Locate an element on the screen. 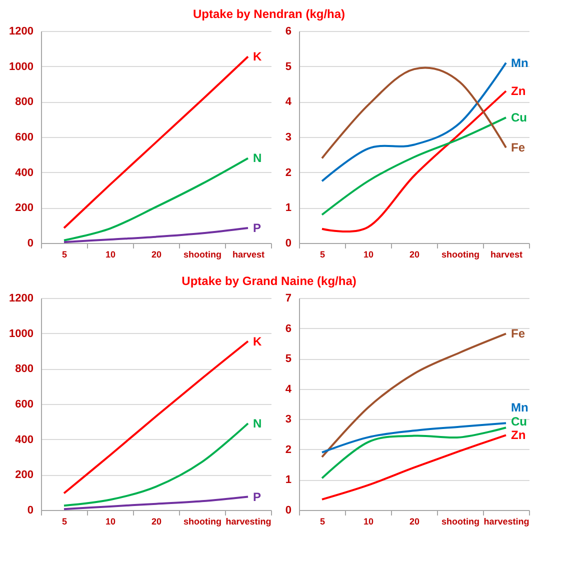 This screenshot has height=586, width=583. y-tick-label: 7 is located at coordinates (288, 298).